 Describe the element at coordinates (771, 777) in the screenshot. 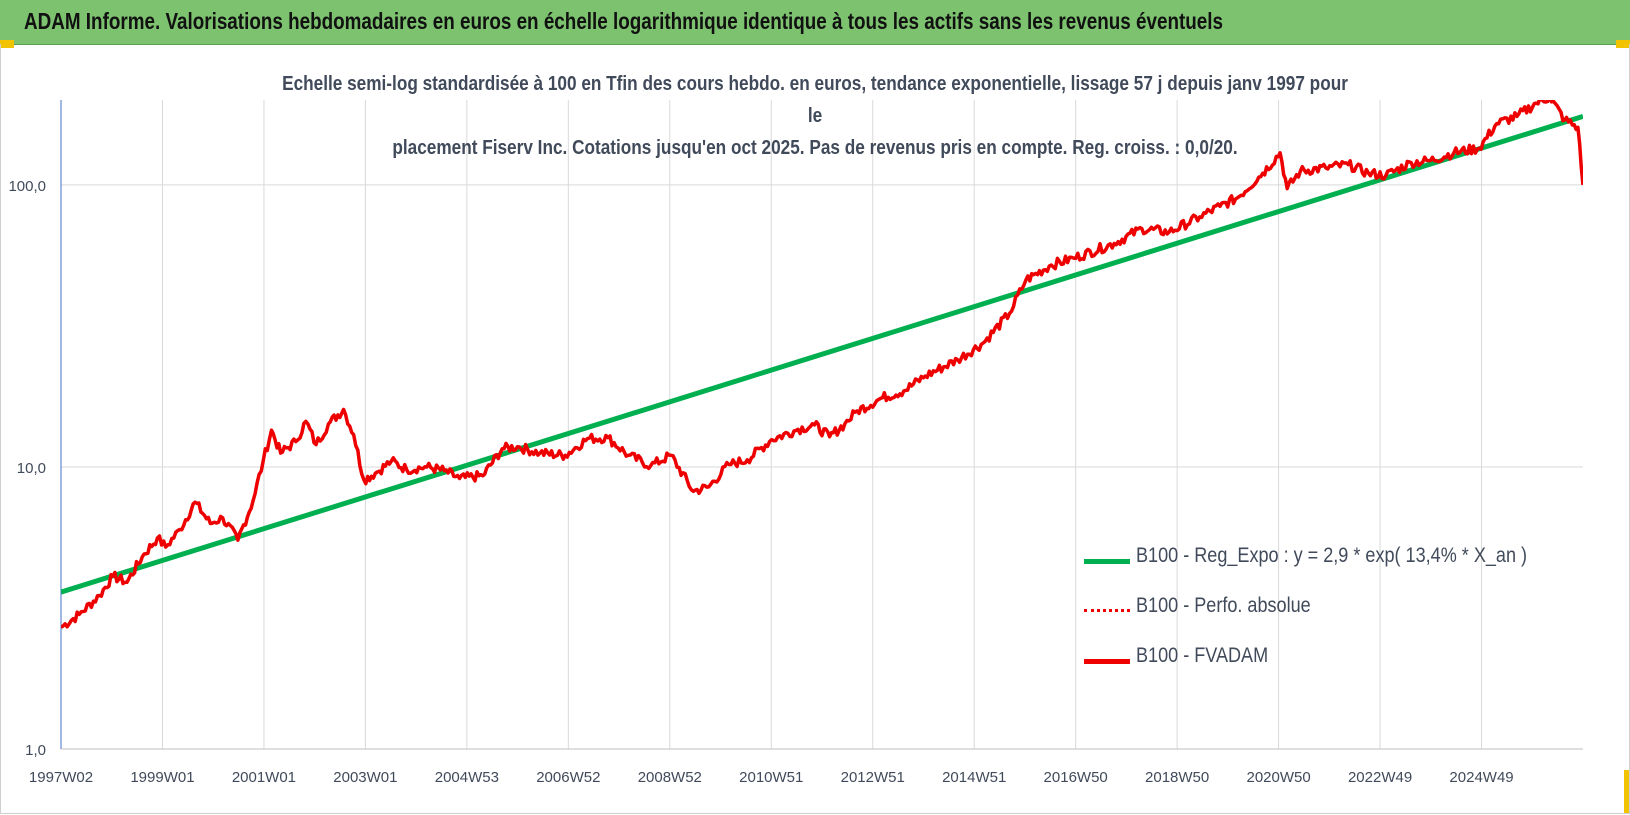

I see `x-tick-label: 2010W51` at that location.